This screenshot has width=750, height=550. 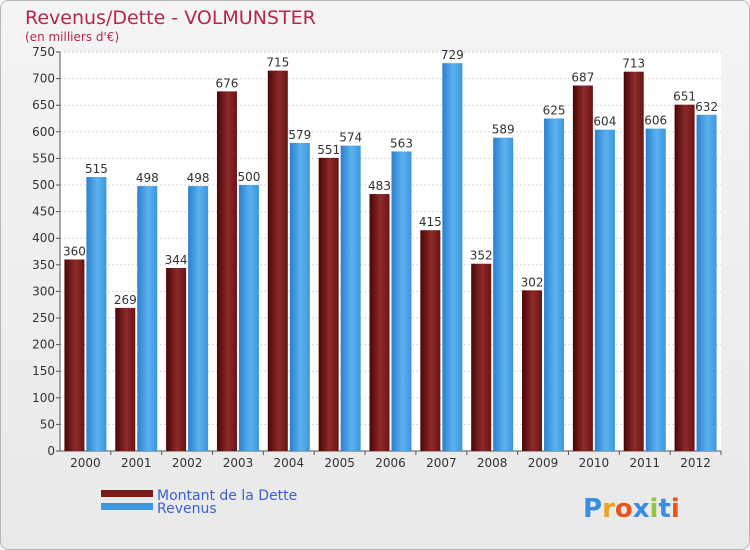 I want to click on x-tick-label: 2007, so click(x=441, y=463).